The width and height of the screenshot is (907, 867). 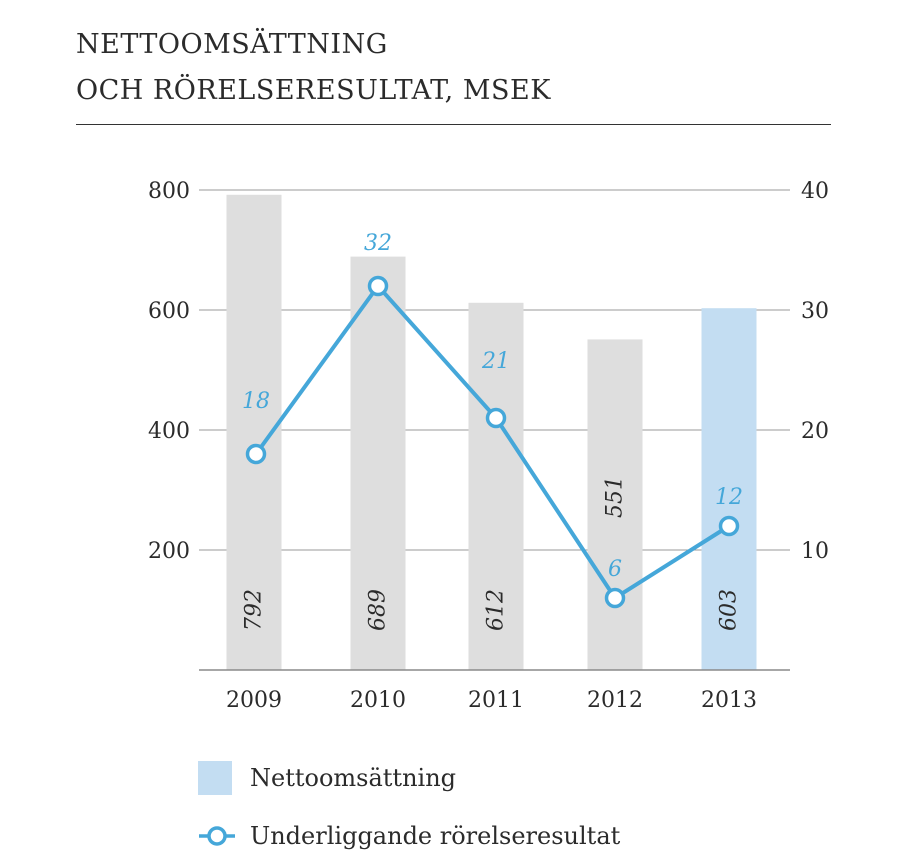 I want to click on line-value-label: 6, so click(x=615, y=569).